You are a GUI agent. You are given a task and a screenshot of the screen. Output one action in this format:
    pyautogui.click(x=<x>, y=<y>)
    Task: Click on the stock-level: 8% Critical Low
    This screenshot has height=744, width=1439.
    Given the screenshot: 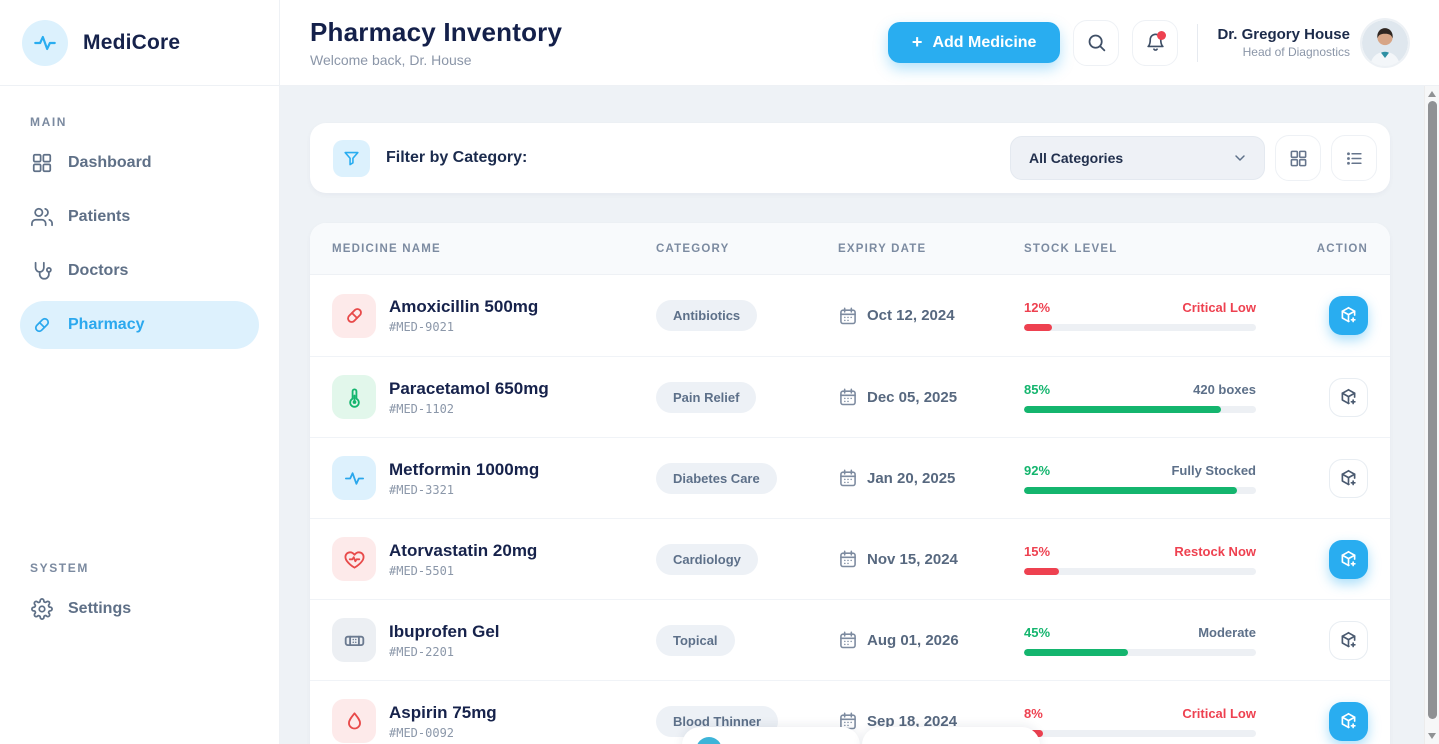 What is the action you would take?
    pyautogui.click(x=1140, y=721)
    